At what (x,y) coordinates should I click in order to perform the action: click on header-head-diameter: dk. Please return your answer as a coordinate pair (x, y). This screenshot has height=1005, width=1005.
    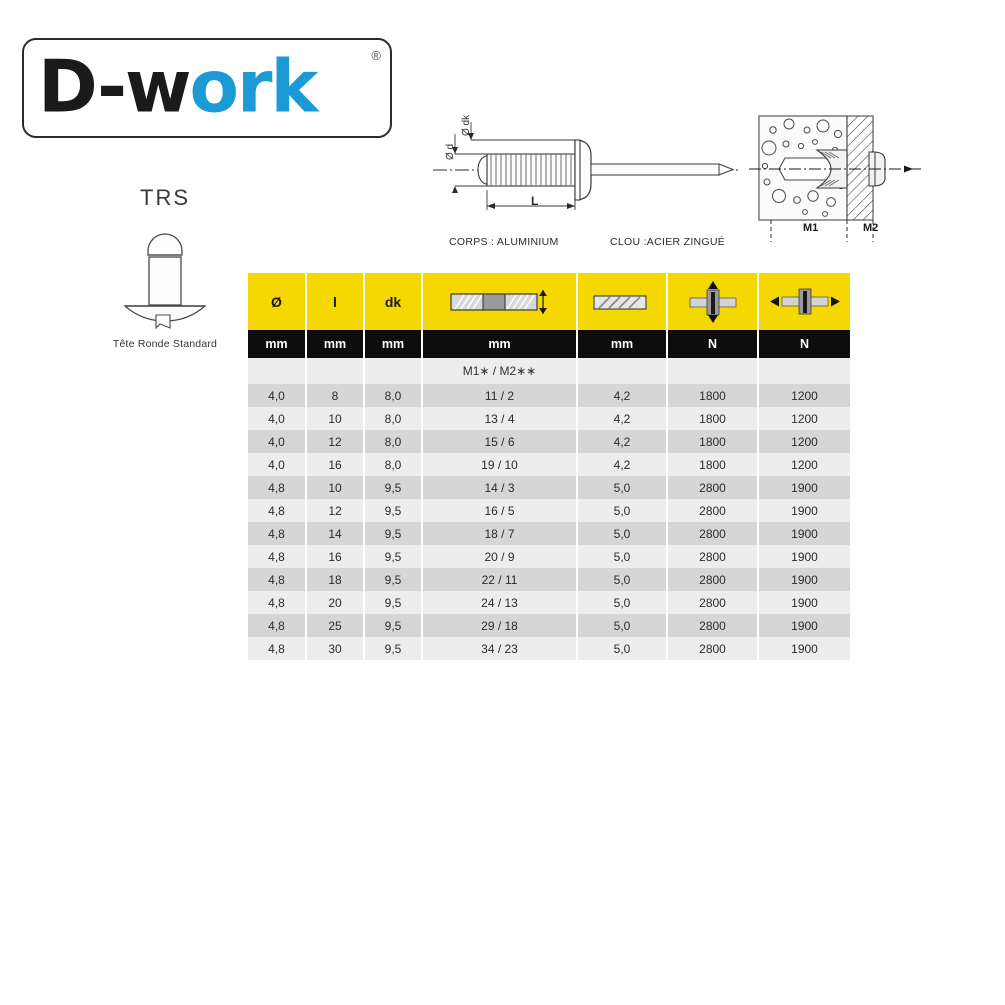
    Looking at the image, I should click on (393, 301).